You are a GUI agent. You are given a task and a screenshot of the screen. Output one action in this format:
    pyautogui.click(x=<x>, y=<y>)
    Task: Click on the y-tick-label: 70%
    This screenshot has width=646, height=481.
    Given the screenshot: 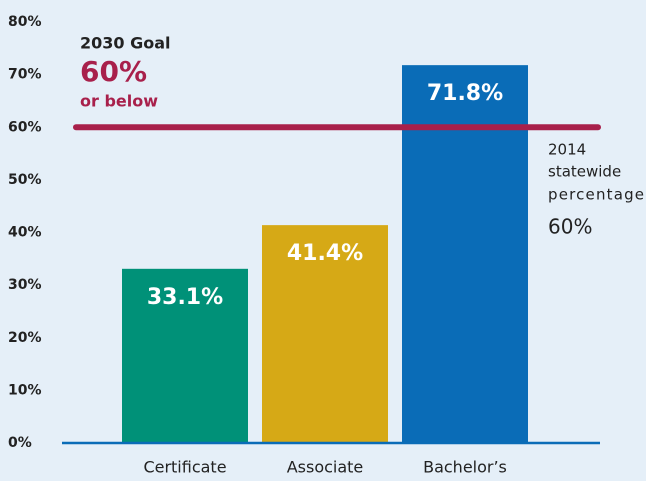 What is the action you would take?
    pyautogui.click(x=25, y=75)
    